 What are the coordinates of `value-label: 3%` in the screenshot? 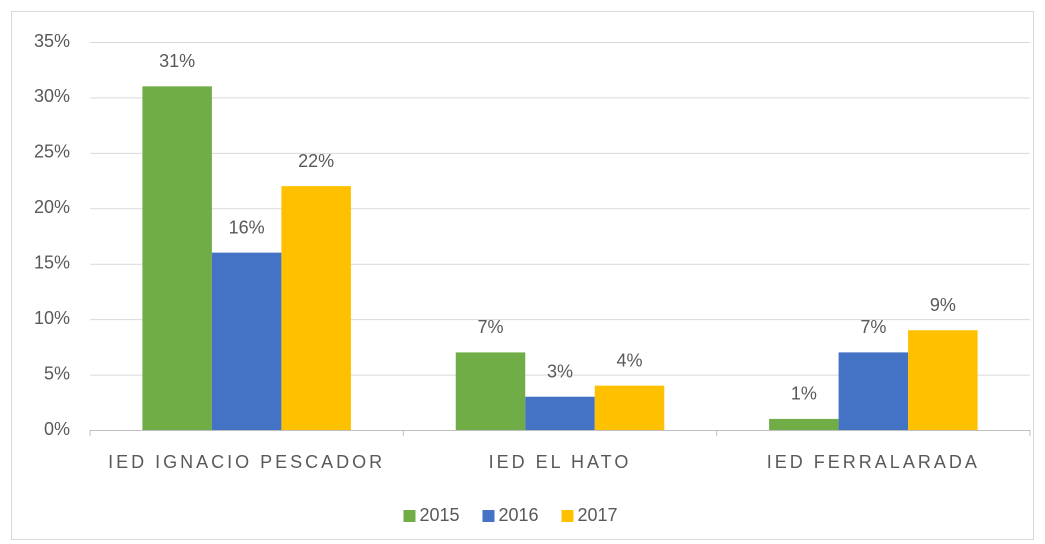 It's located at (560, 371).